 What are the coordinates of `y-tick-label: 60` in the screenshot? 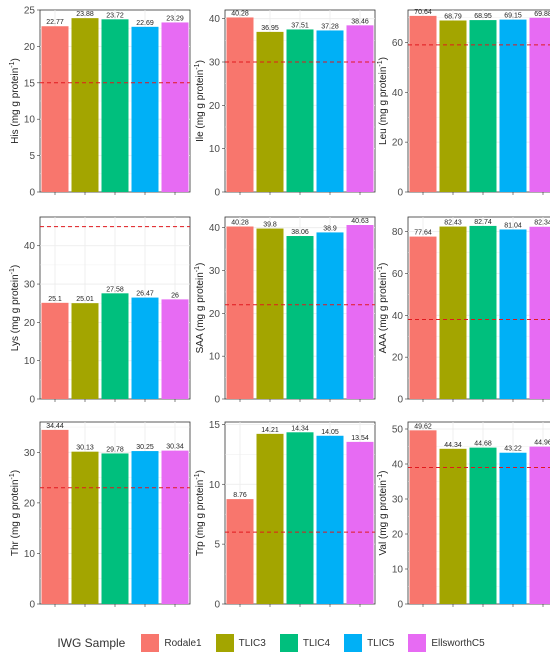 It's located at (398, 43).